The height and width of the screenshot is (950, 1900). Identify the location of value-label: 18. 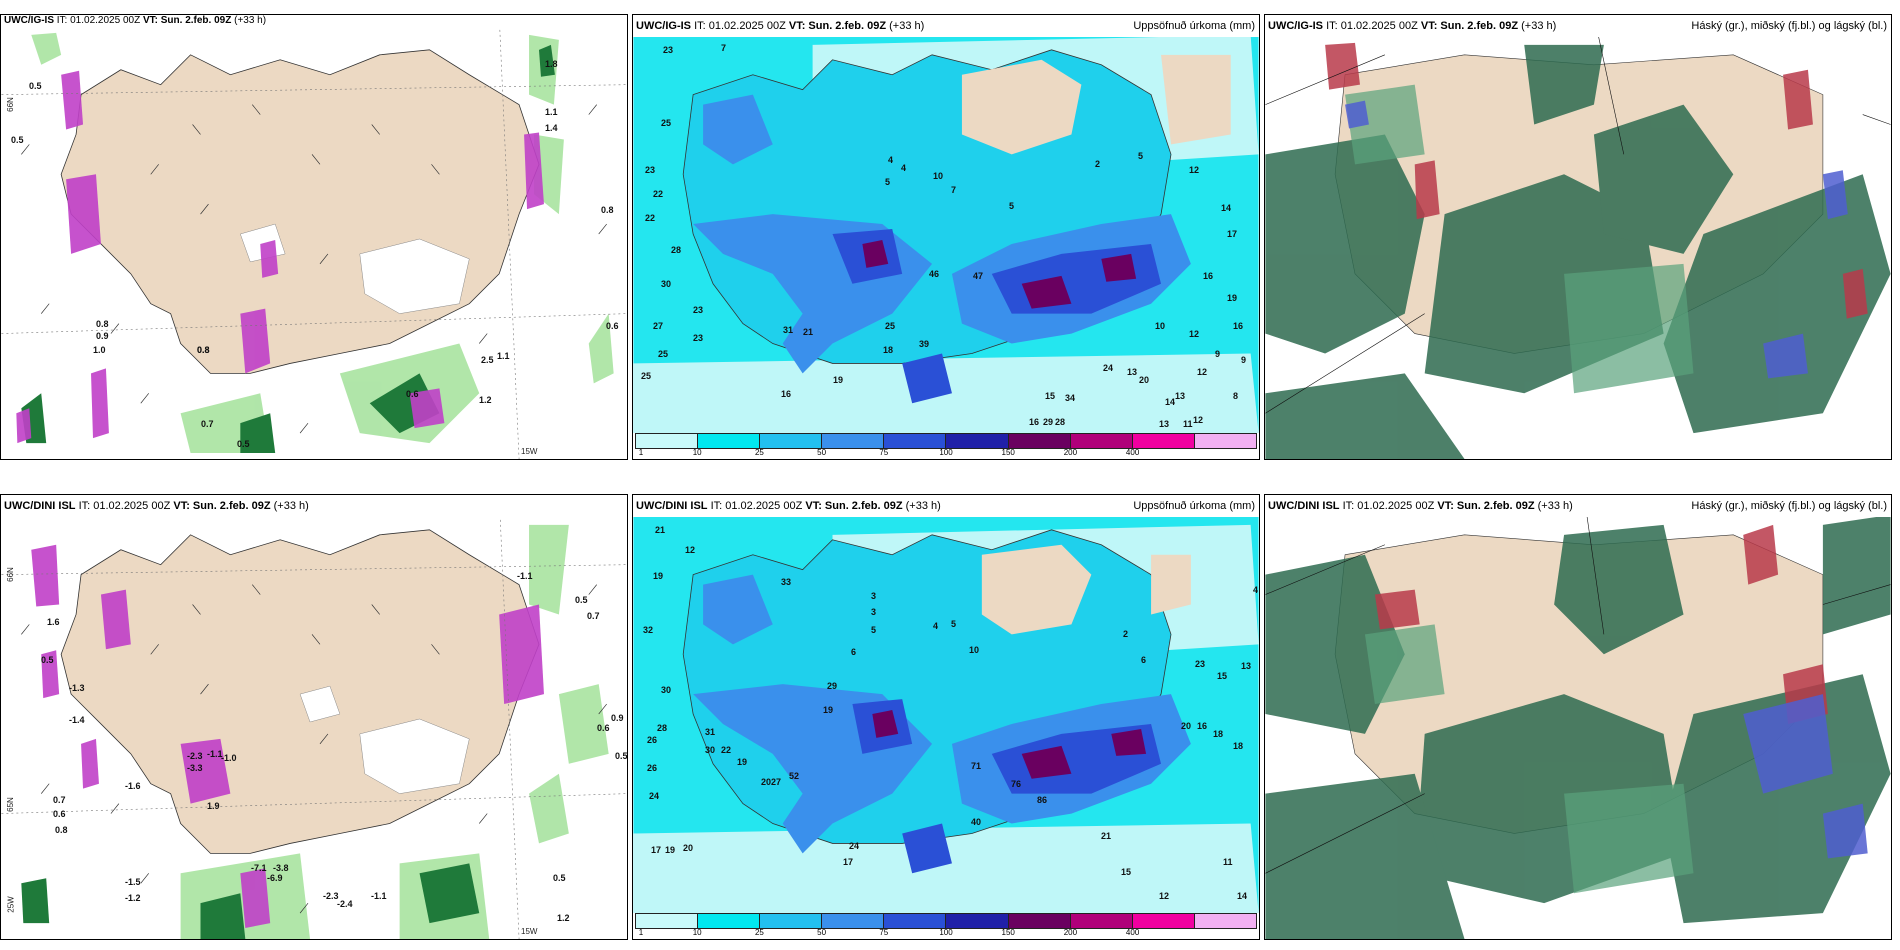
(888, 350).